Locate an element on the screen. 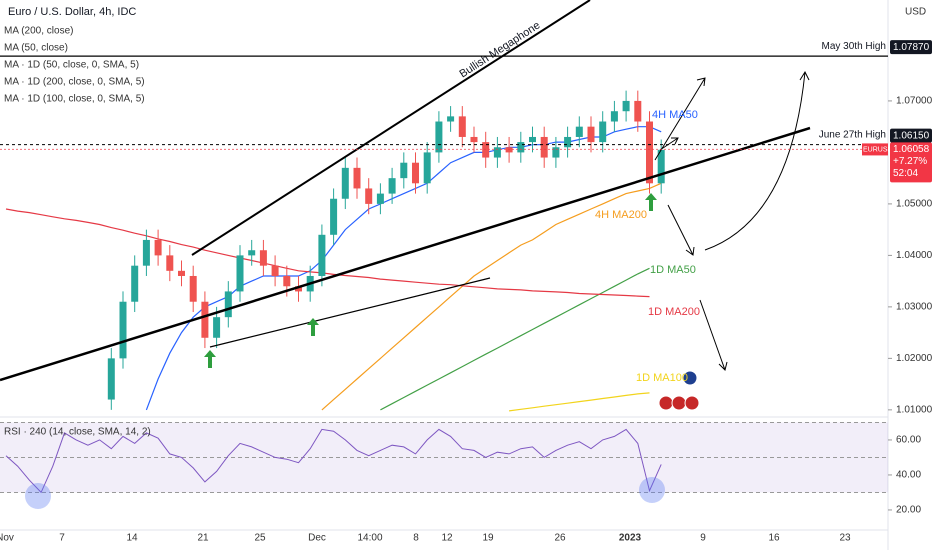  y-tick-label: 1.01000 is located at coordinates (914, 409).